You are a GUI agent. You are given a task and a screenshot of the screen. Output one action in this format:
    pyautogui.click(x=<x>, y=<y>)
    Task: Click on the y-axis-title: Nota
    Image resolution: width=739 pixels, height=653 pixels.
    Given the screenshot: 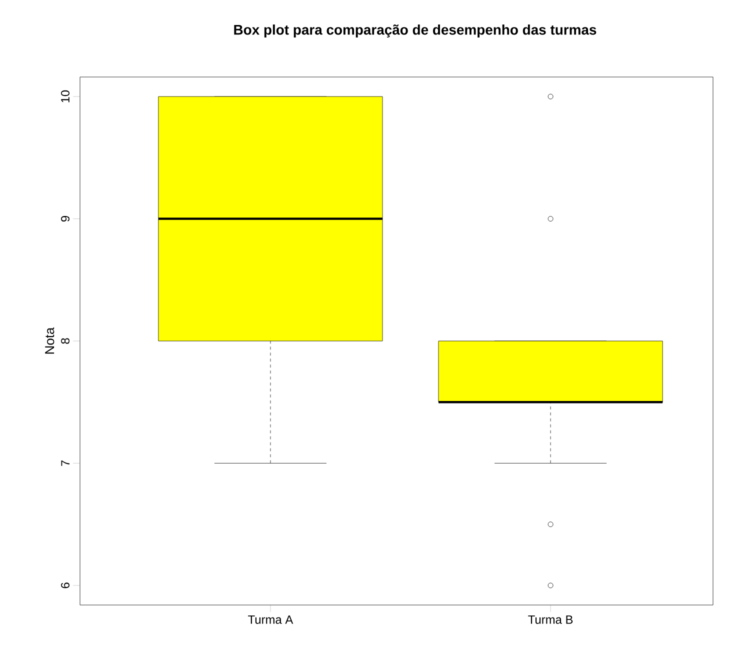 What is the action you would take?
    pyautogui.click(x=49, y=340)
    